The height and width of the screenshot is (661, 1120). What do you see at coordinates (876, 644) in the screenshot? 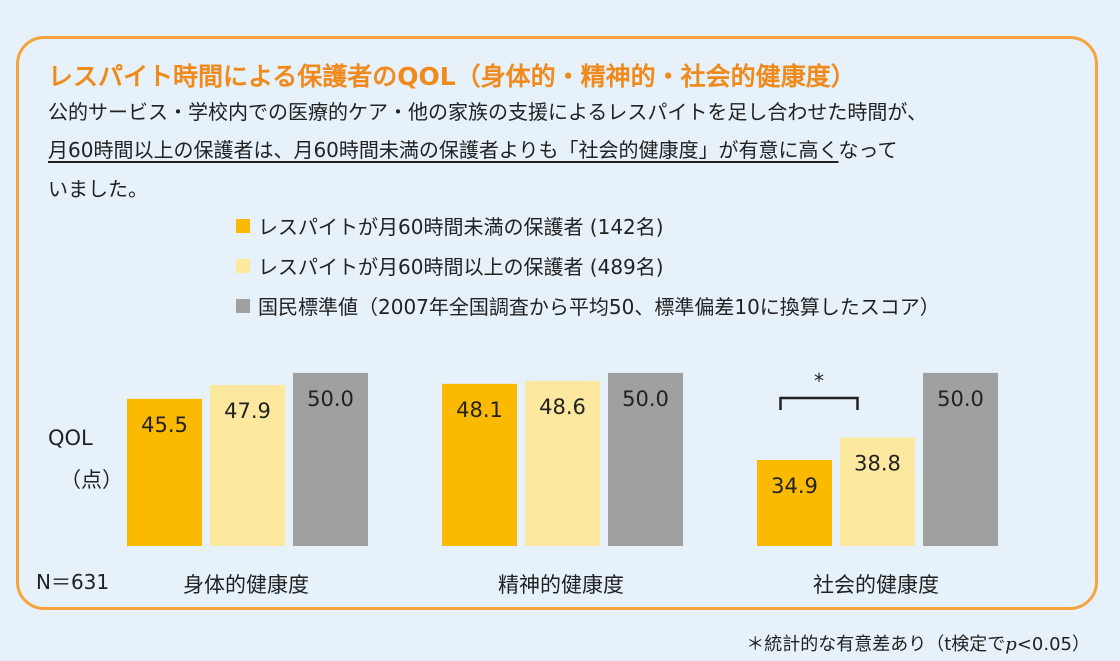
I see `footnote-prefix: ＊統計的な有意差あり（t検定で` at bounding box center [876, 644].